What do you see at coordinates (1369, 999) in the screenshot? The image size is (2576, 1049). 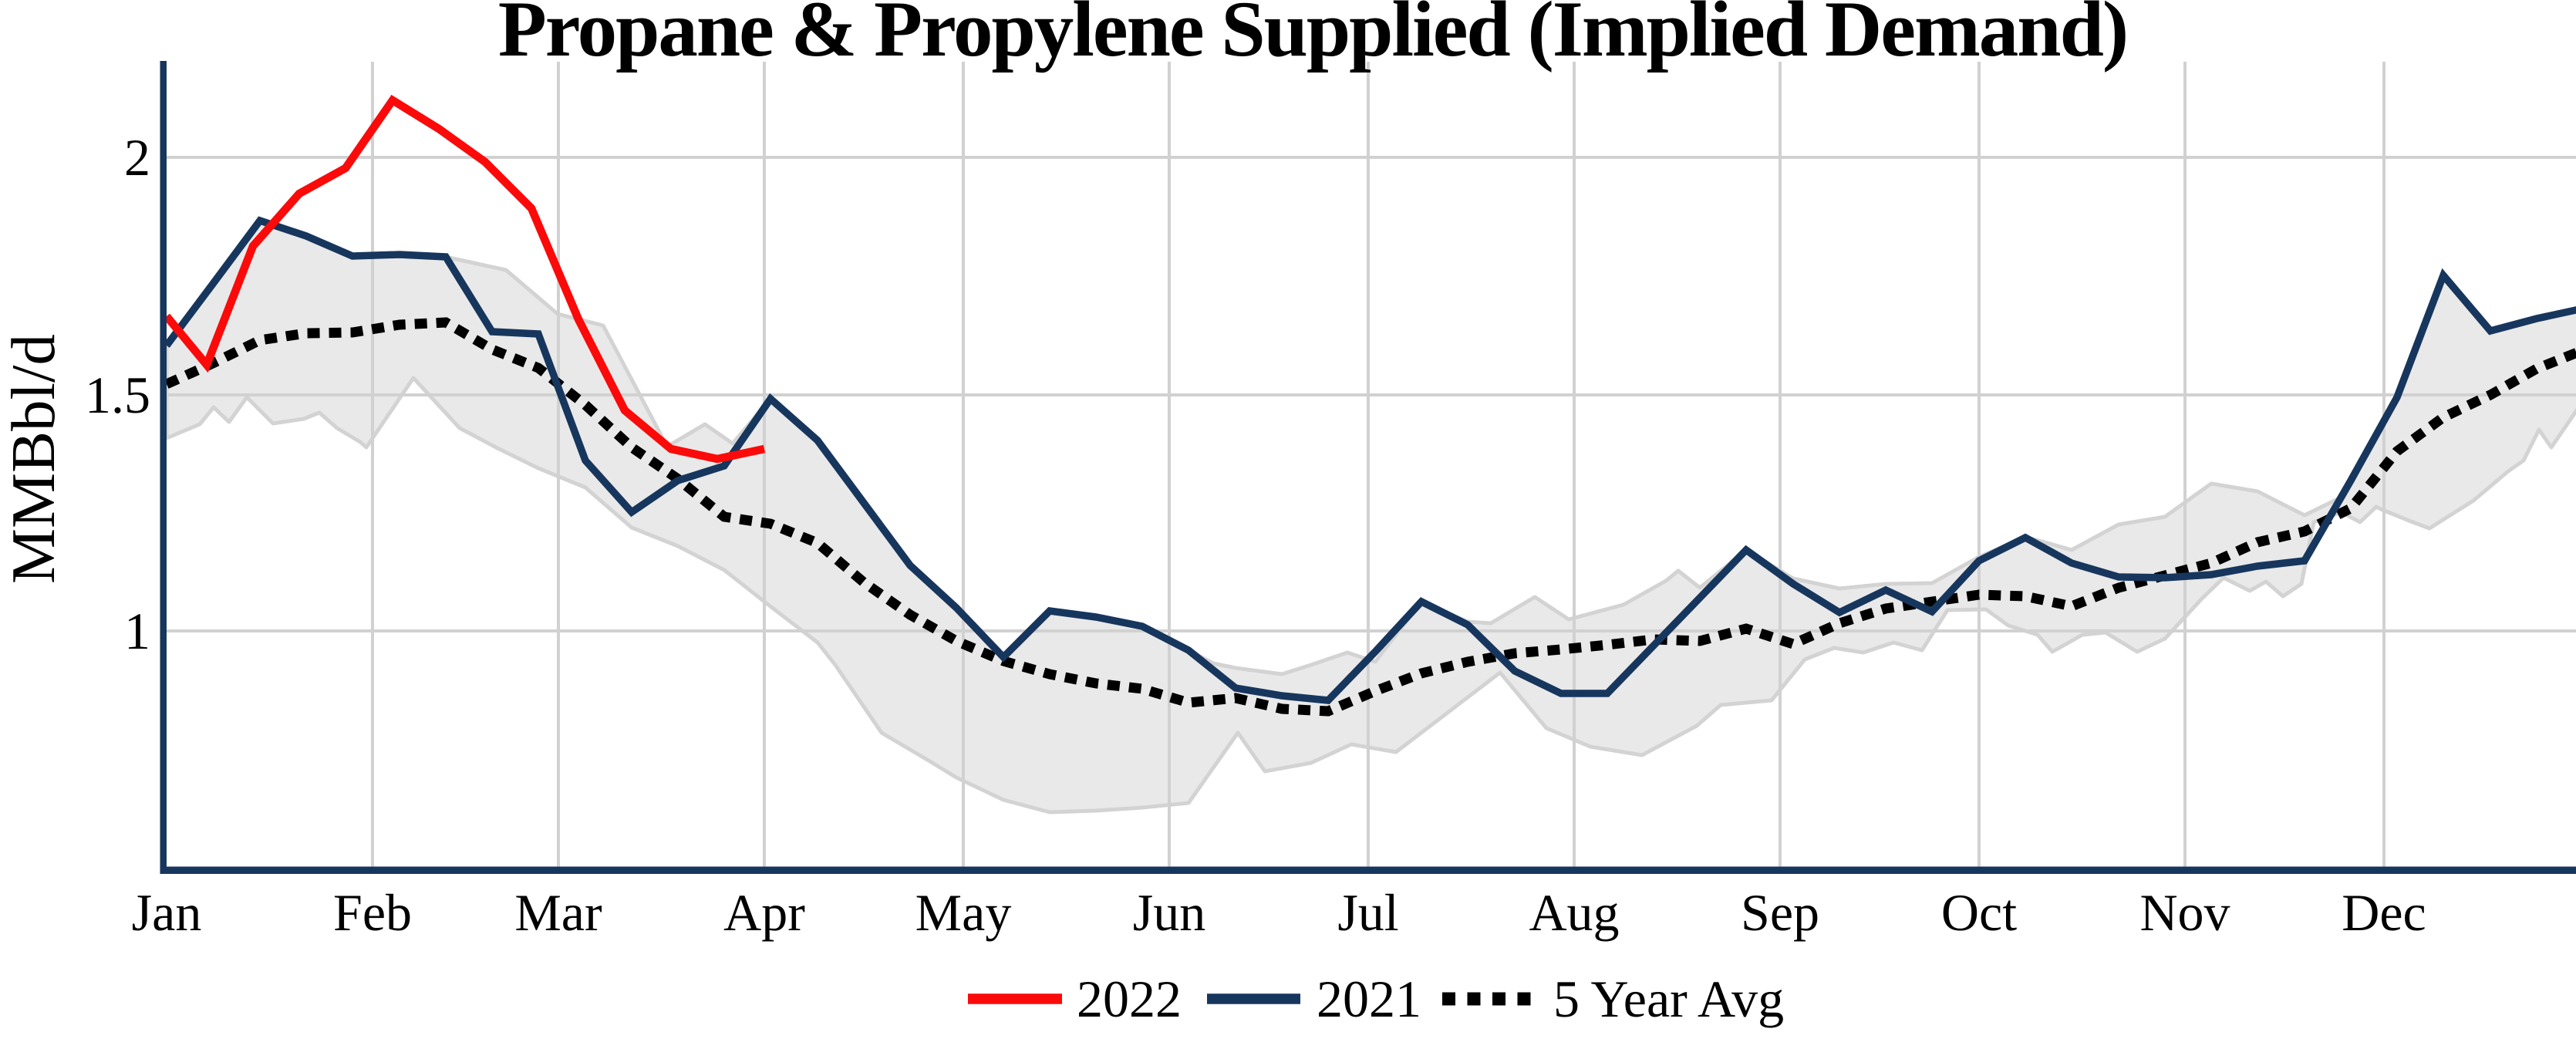 I see `svg-text: 2021` at bounding box center [1369, 999].